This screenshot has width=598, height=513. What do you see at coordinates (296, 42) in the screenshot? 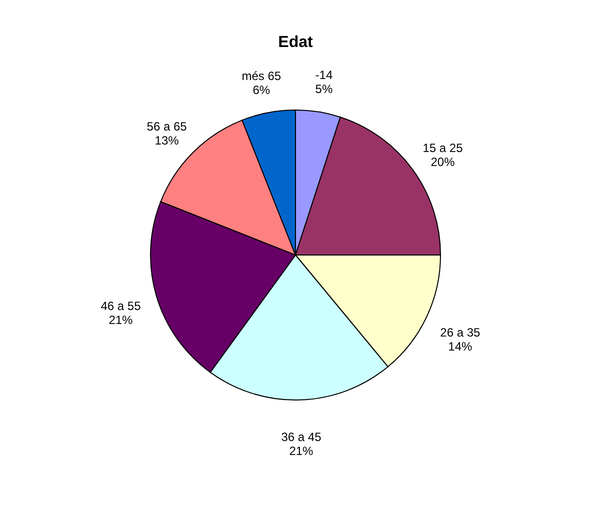
I see `chart-title: Edat` at bounding box center [296, 42].